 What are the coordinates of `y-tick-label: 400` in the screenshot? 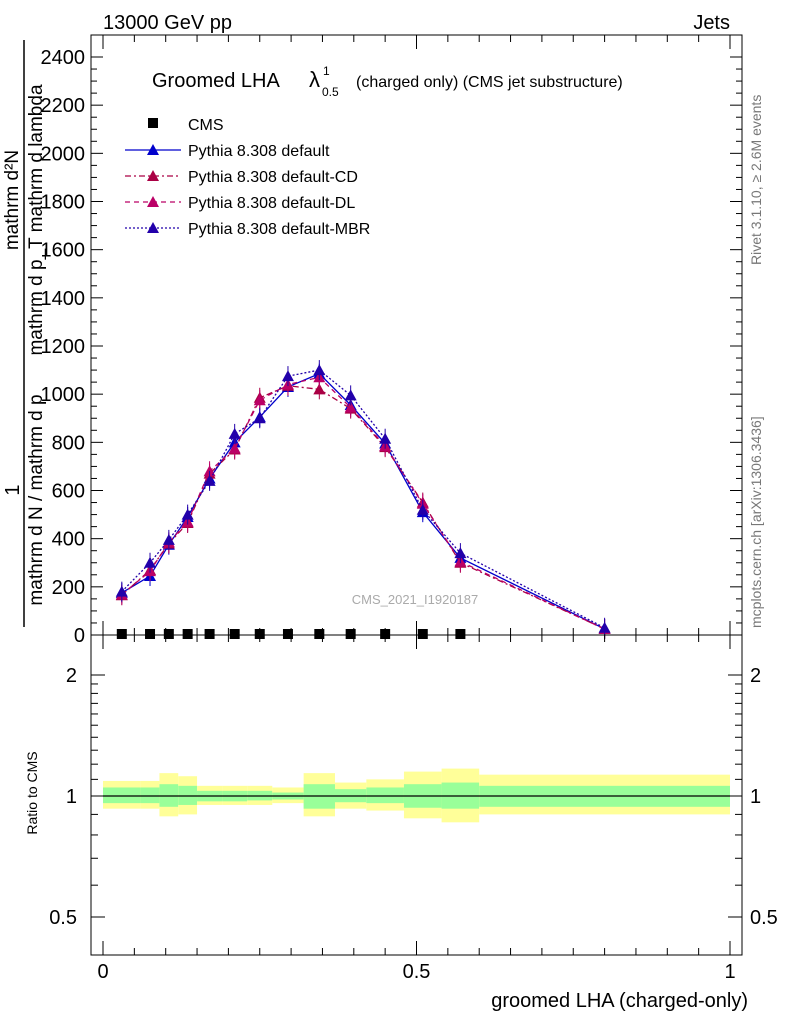 It's located at (68, 540).